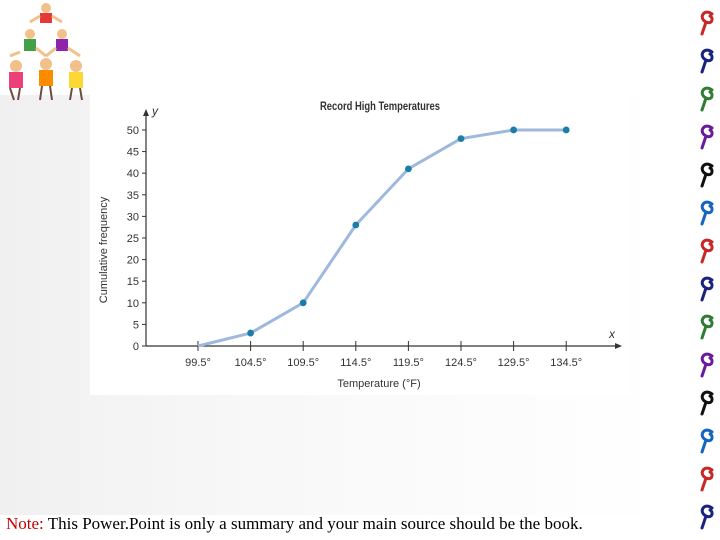 The width and height of the screenshot is (720, 540). What do you see at coordinates (136, 325) in the screenshot?
I see `y-tick-label: 5` at bounding box center [136, 325].